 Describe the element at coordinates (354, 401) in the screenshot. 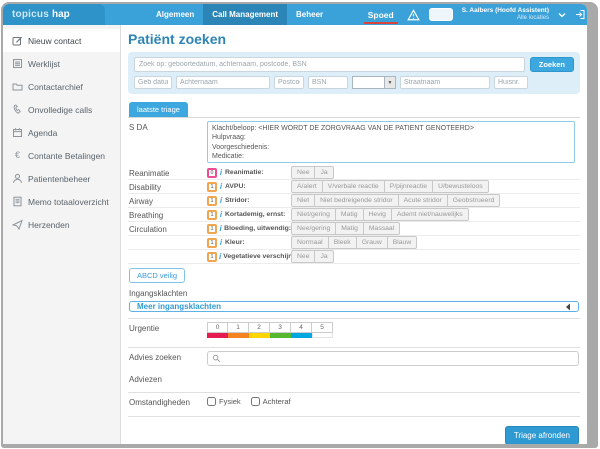

I see `omstandigheden-row: Omstandigheden Fysiek Achteraf` at that location.